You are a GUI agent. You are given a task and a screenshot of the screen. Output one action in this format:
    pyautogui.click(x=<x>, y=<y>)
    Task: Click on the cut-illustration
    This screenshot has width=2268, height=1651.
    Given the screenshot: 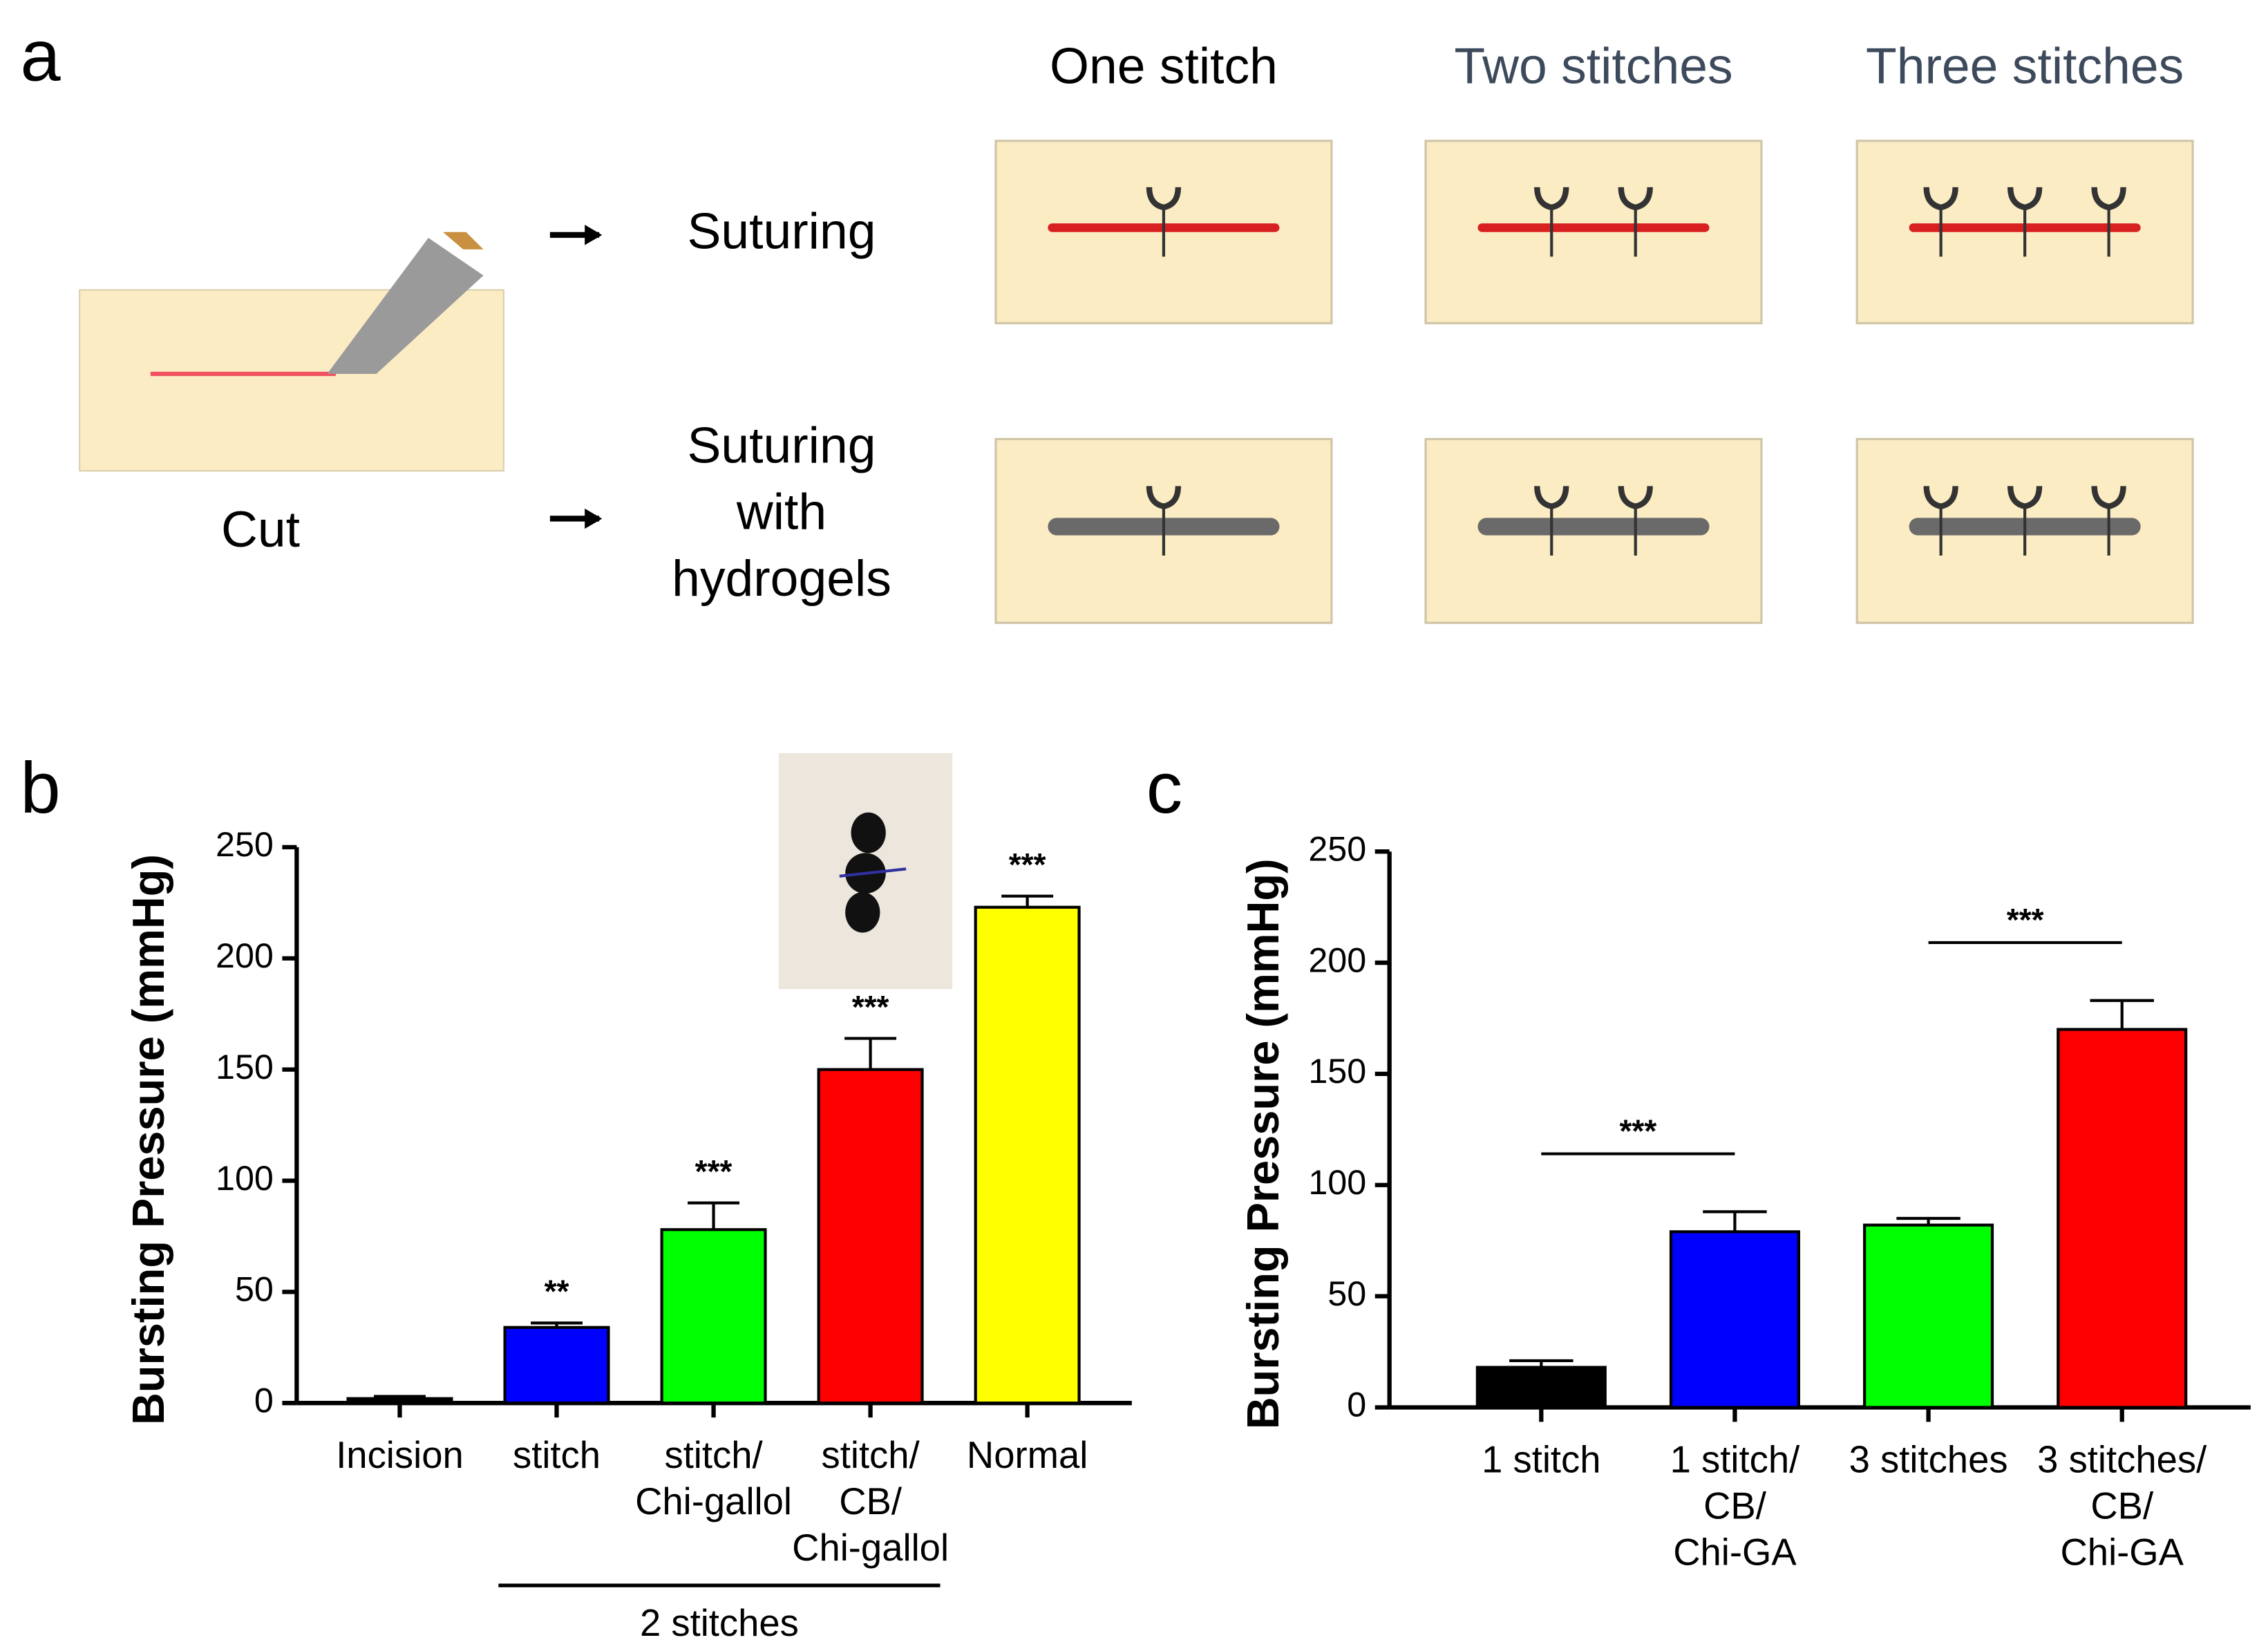 What is the action you would take?
    pyautogui.click(x=341, y=377)
    